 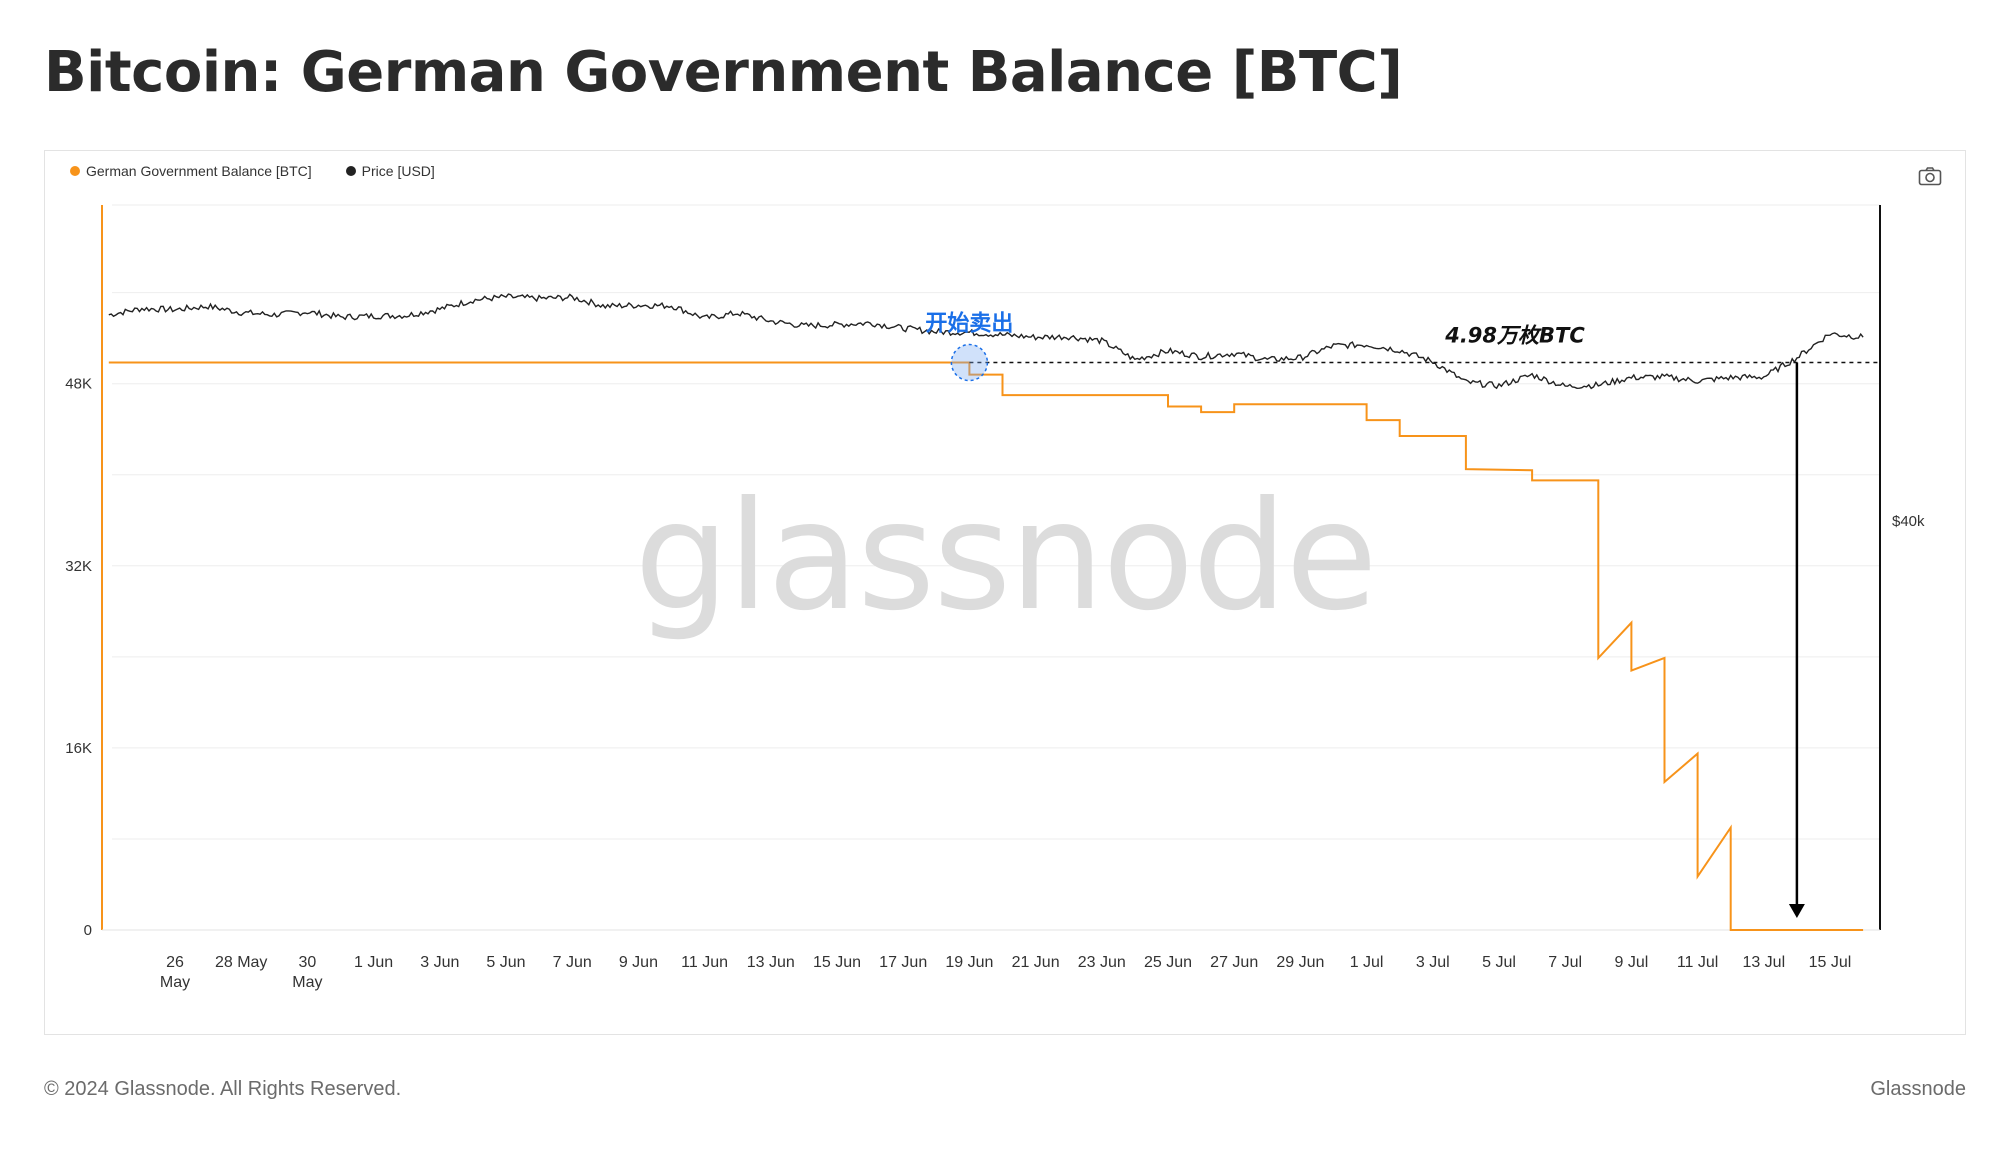 What do you see at coordinates (723, 72) in the screenshot?
I see `page-title: Bitcoin: German Government Balance [BTC]` at bounding box center [723, 72].